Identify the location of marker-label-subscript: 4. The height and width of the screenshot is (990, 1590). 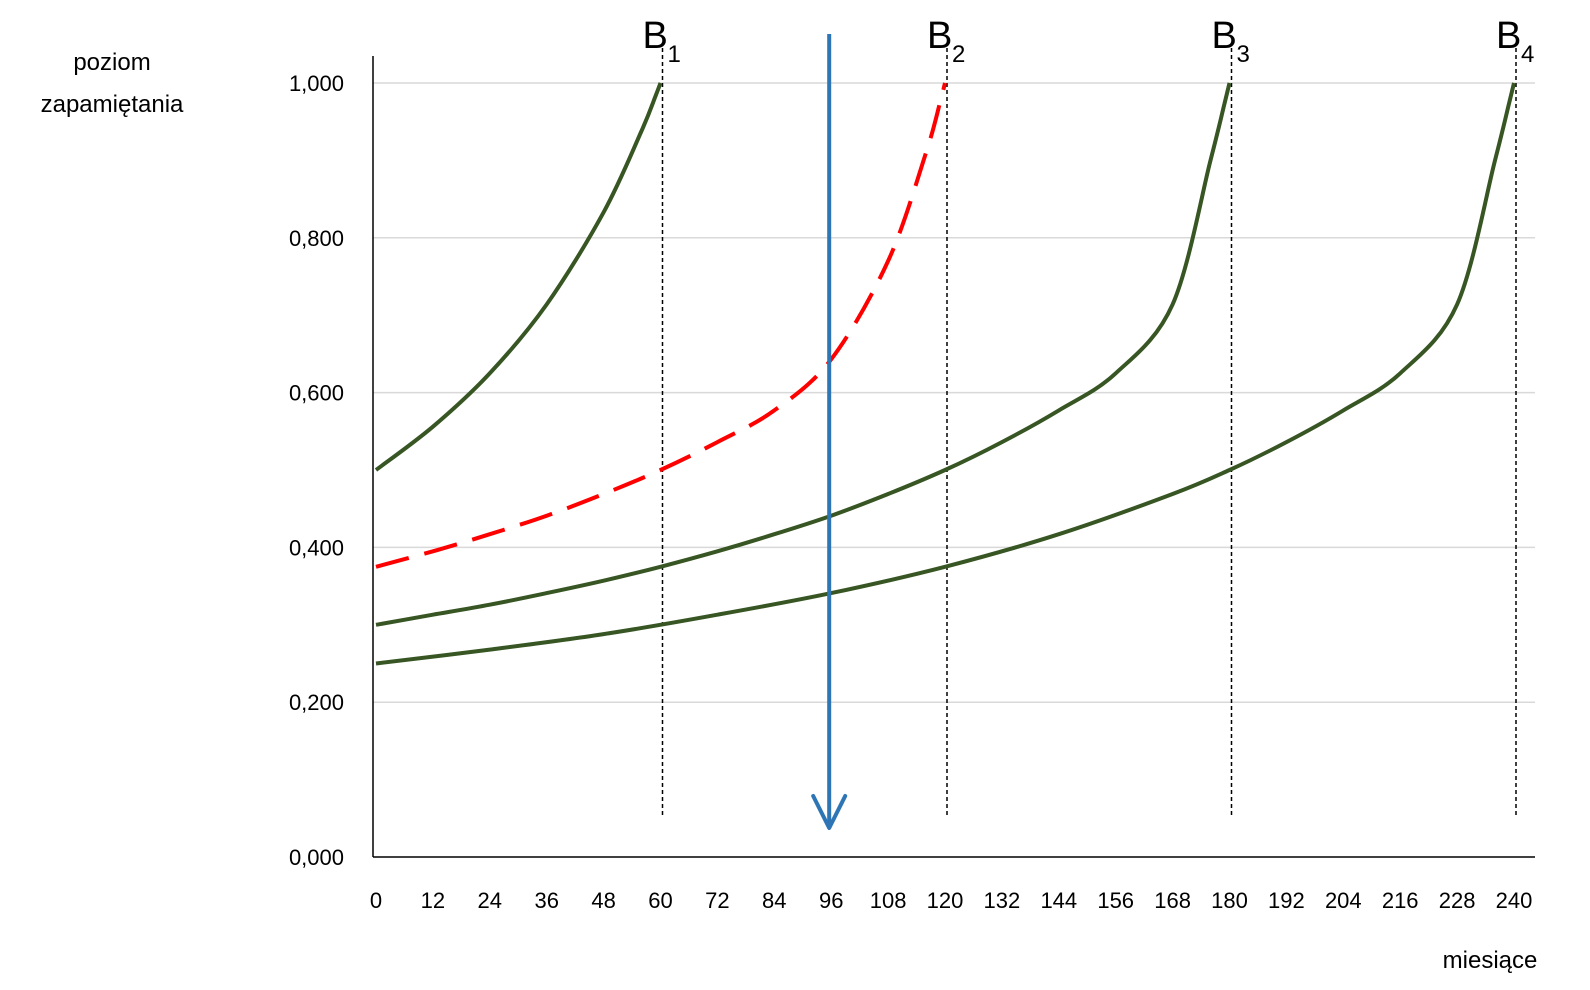
(1527, 54).